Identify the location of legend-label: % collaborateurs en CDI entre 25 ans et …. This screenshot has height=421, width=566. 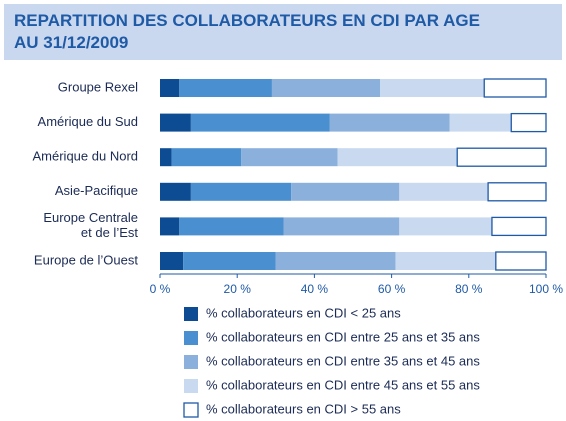
(343, 336).